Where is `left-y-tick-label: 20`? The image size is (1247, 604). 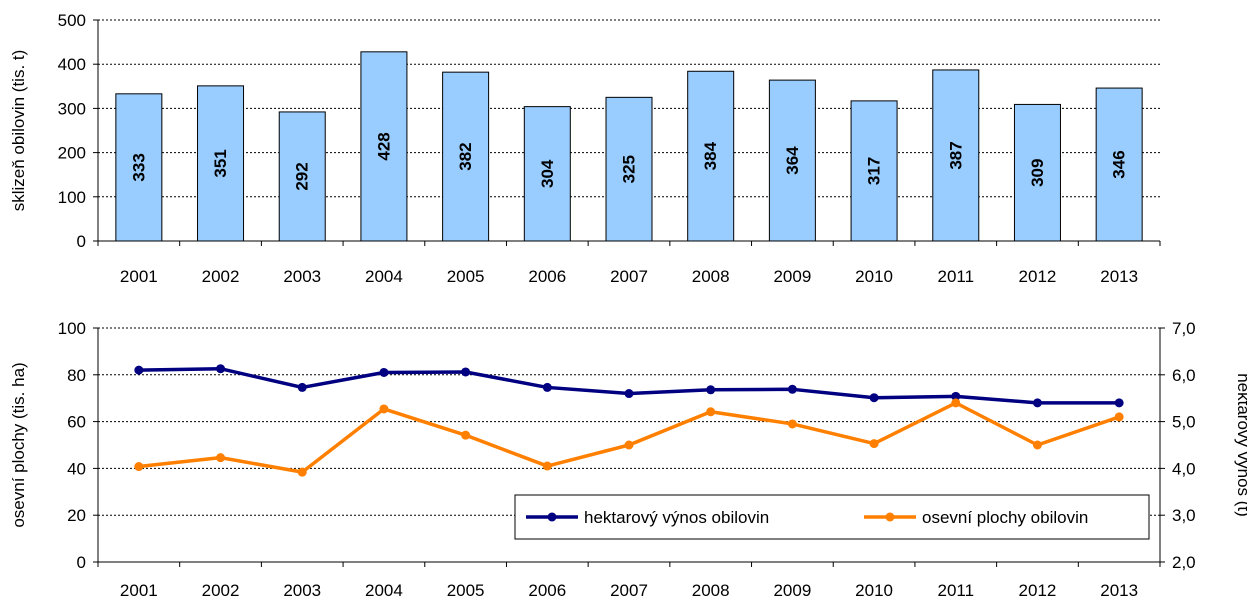
left-y-tick-label: 20 is located at coordinates (76, 515).